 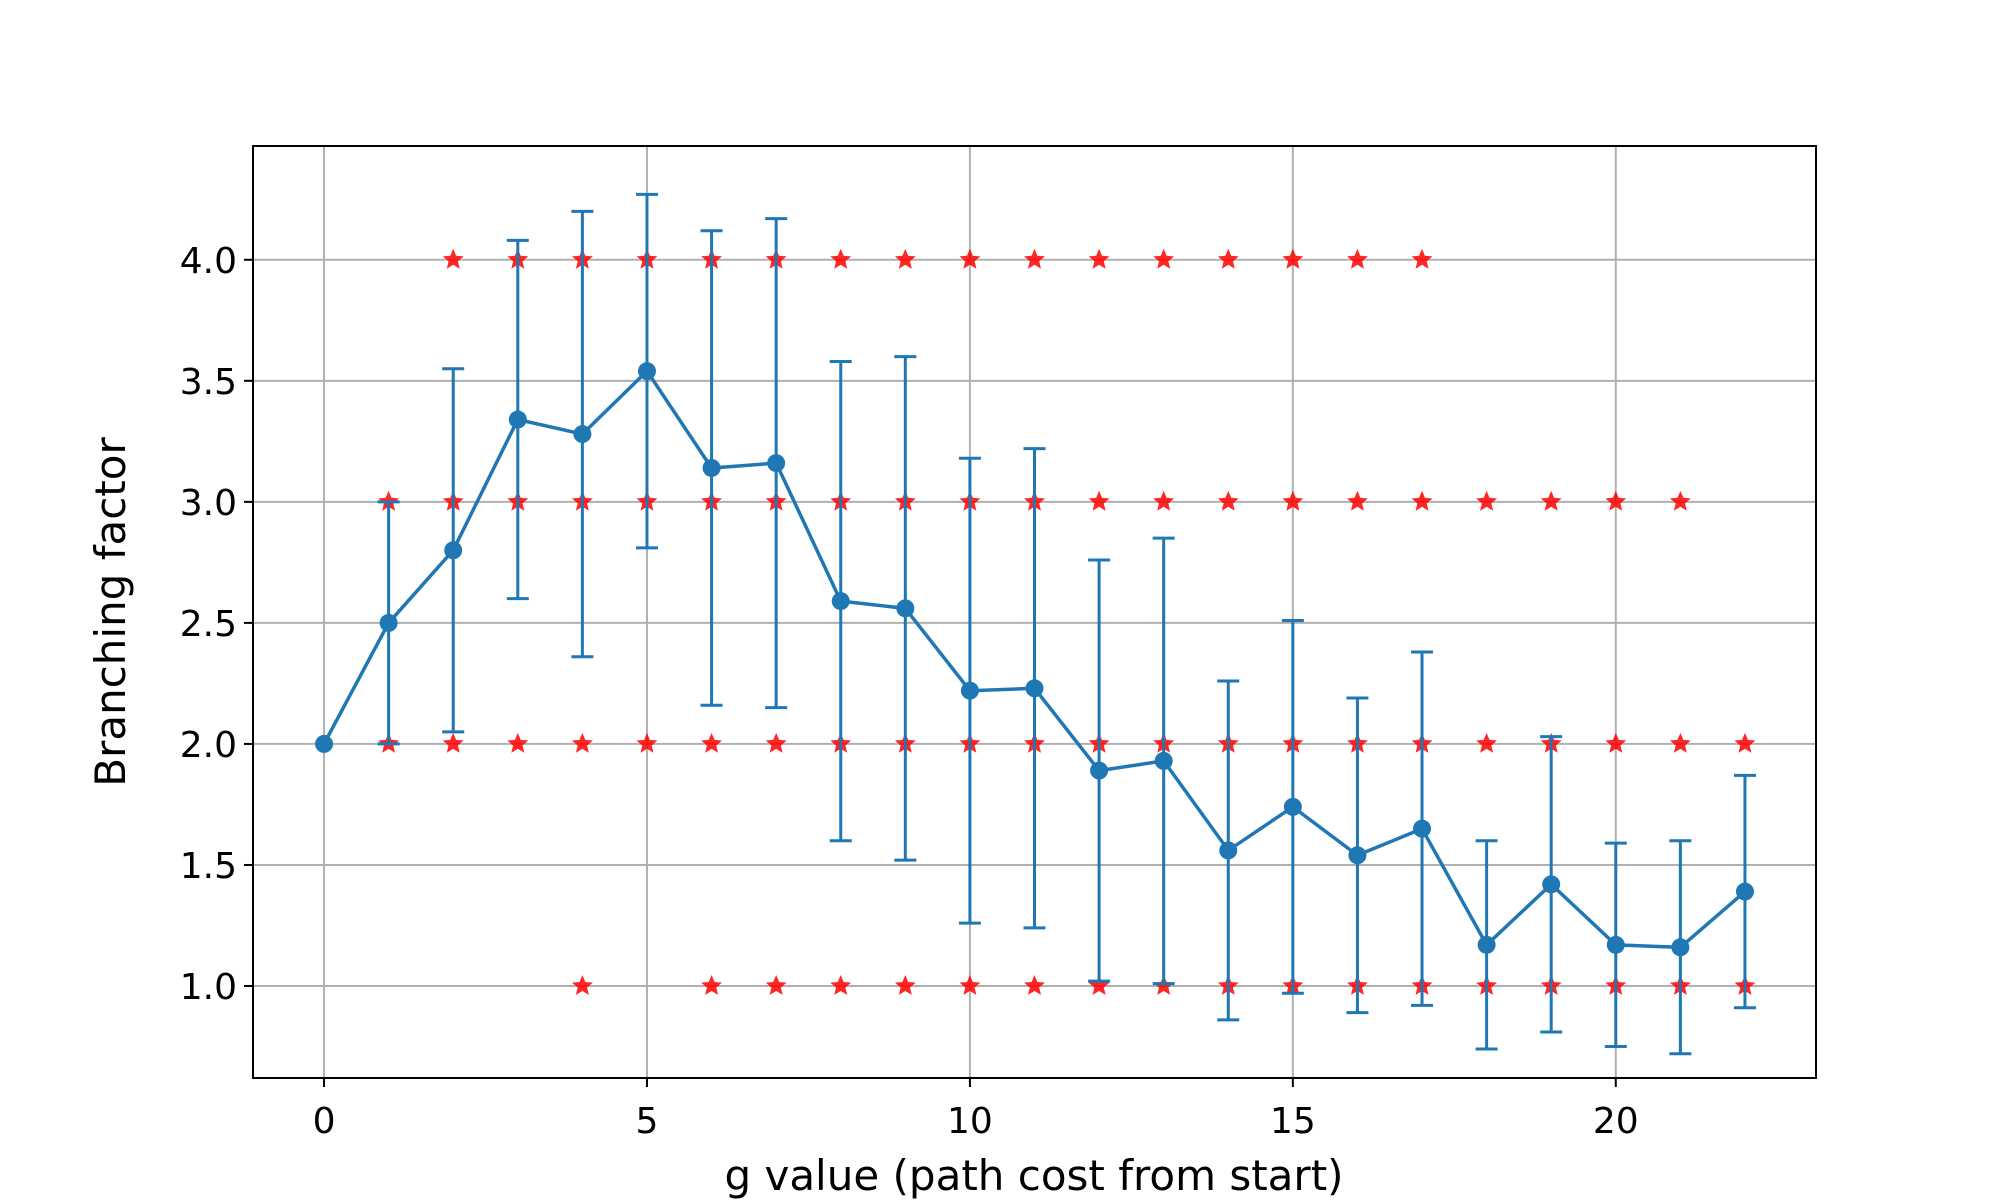 What do you see at coordinates (208, 866) in the screenshot?
I see `y-tick-label: 1.5` at bounding box center [208, 866].